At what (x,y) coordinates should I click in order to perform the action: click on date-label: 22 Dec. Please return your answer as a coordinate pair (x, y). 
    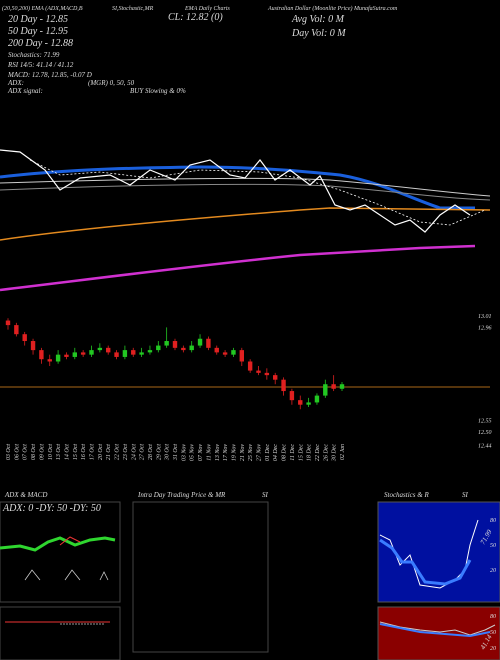
    Looking at the image, I should click on (318, 452).